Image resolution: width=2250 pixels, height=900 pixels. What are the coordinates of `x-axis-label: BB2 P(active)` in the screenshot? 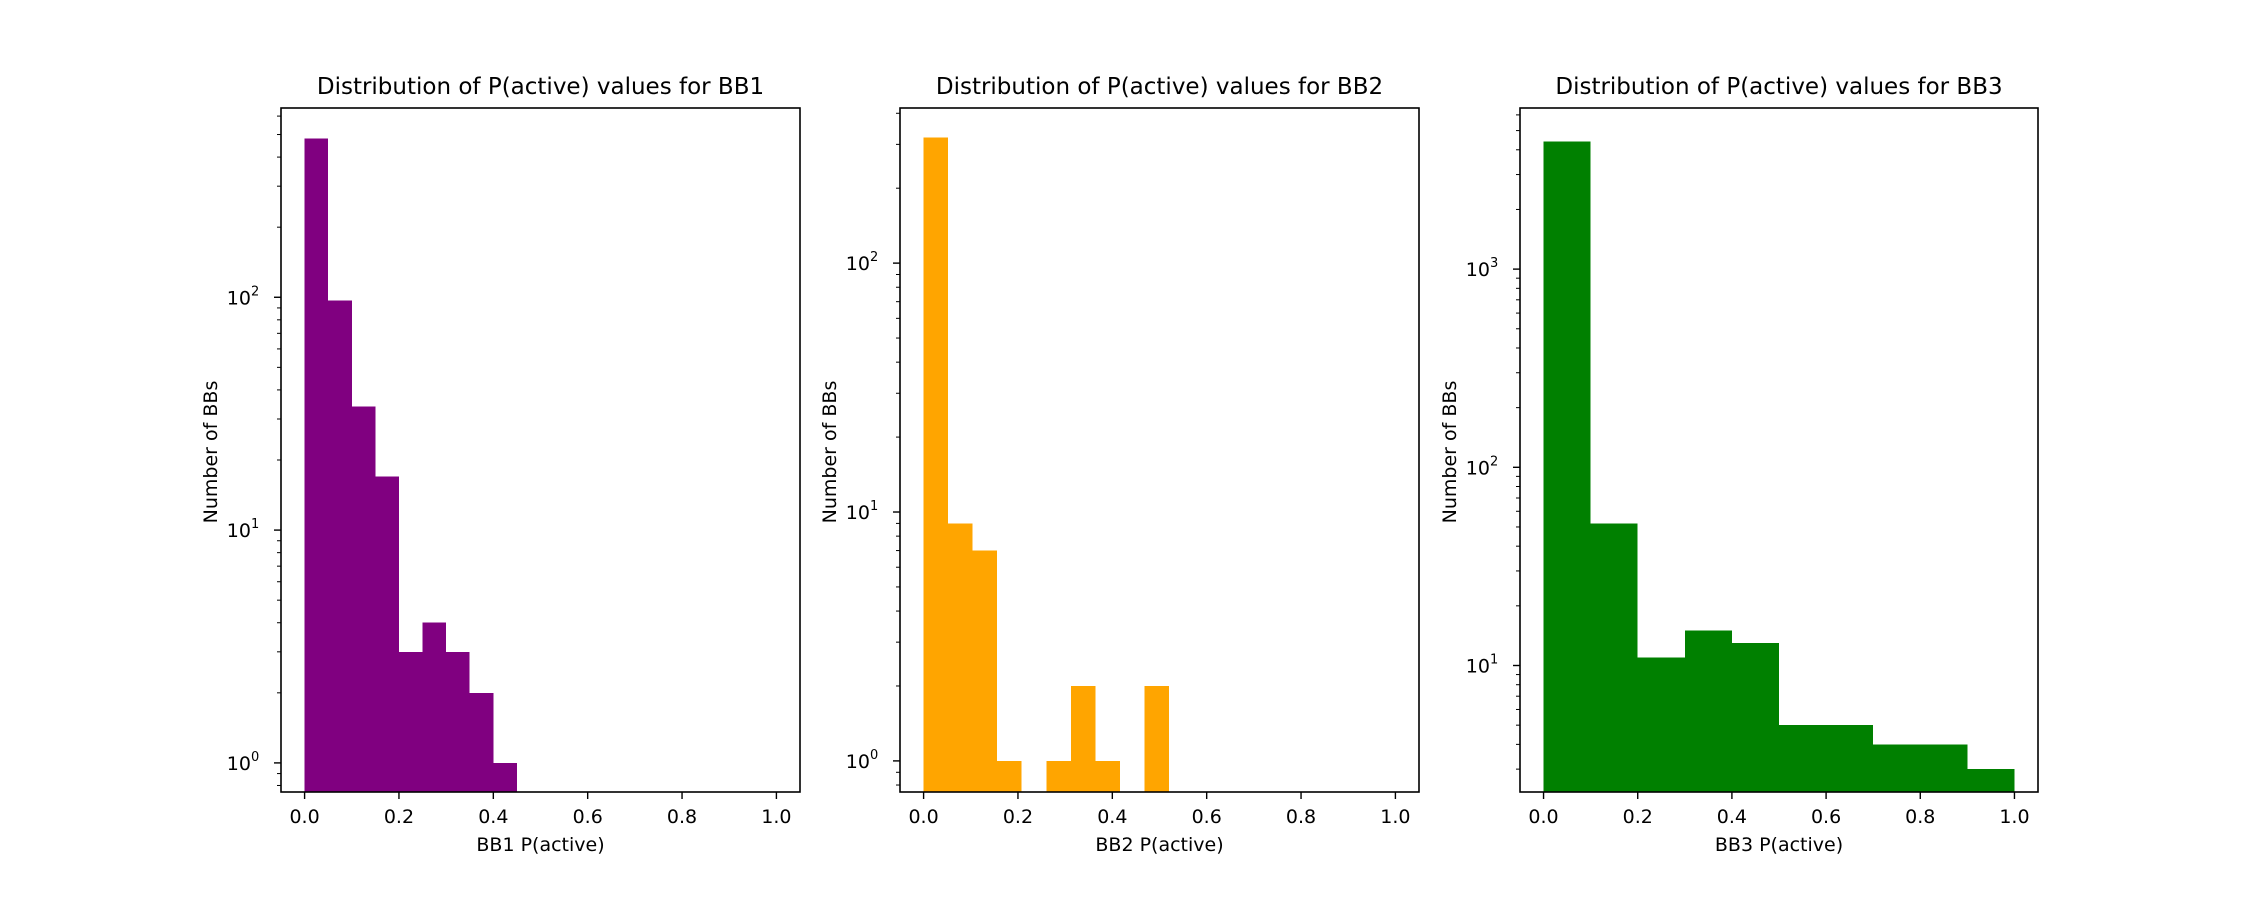 It's located at (1159, 845).